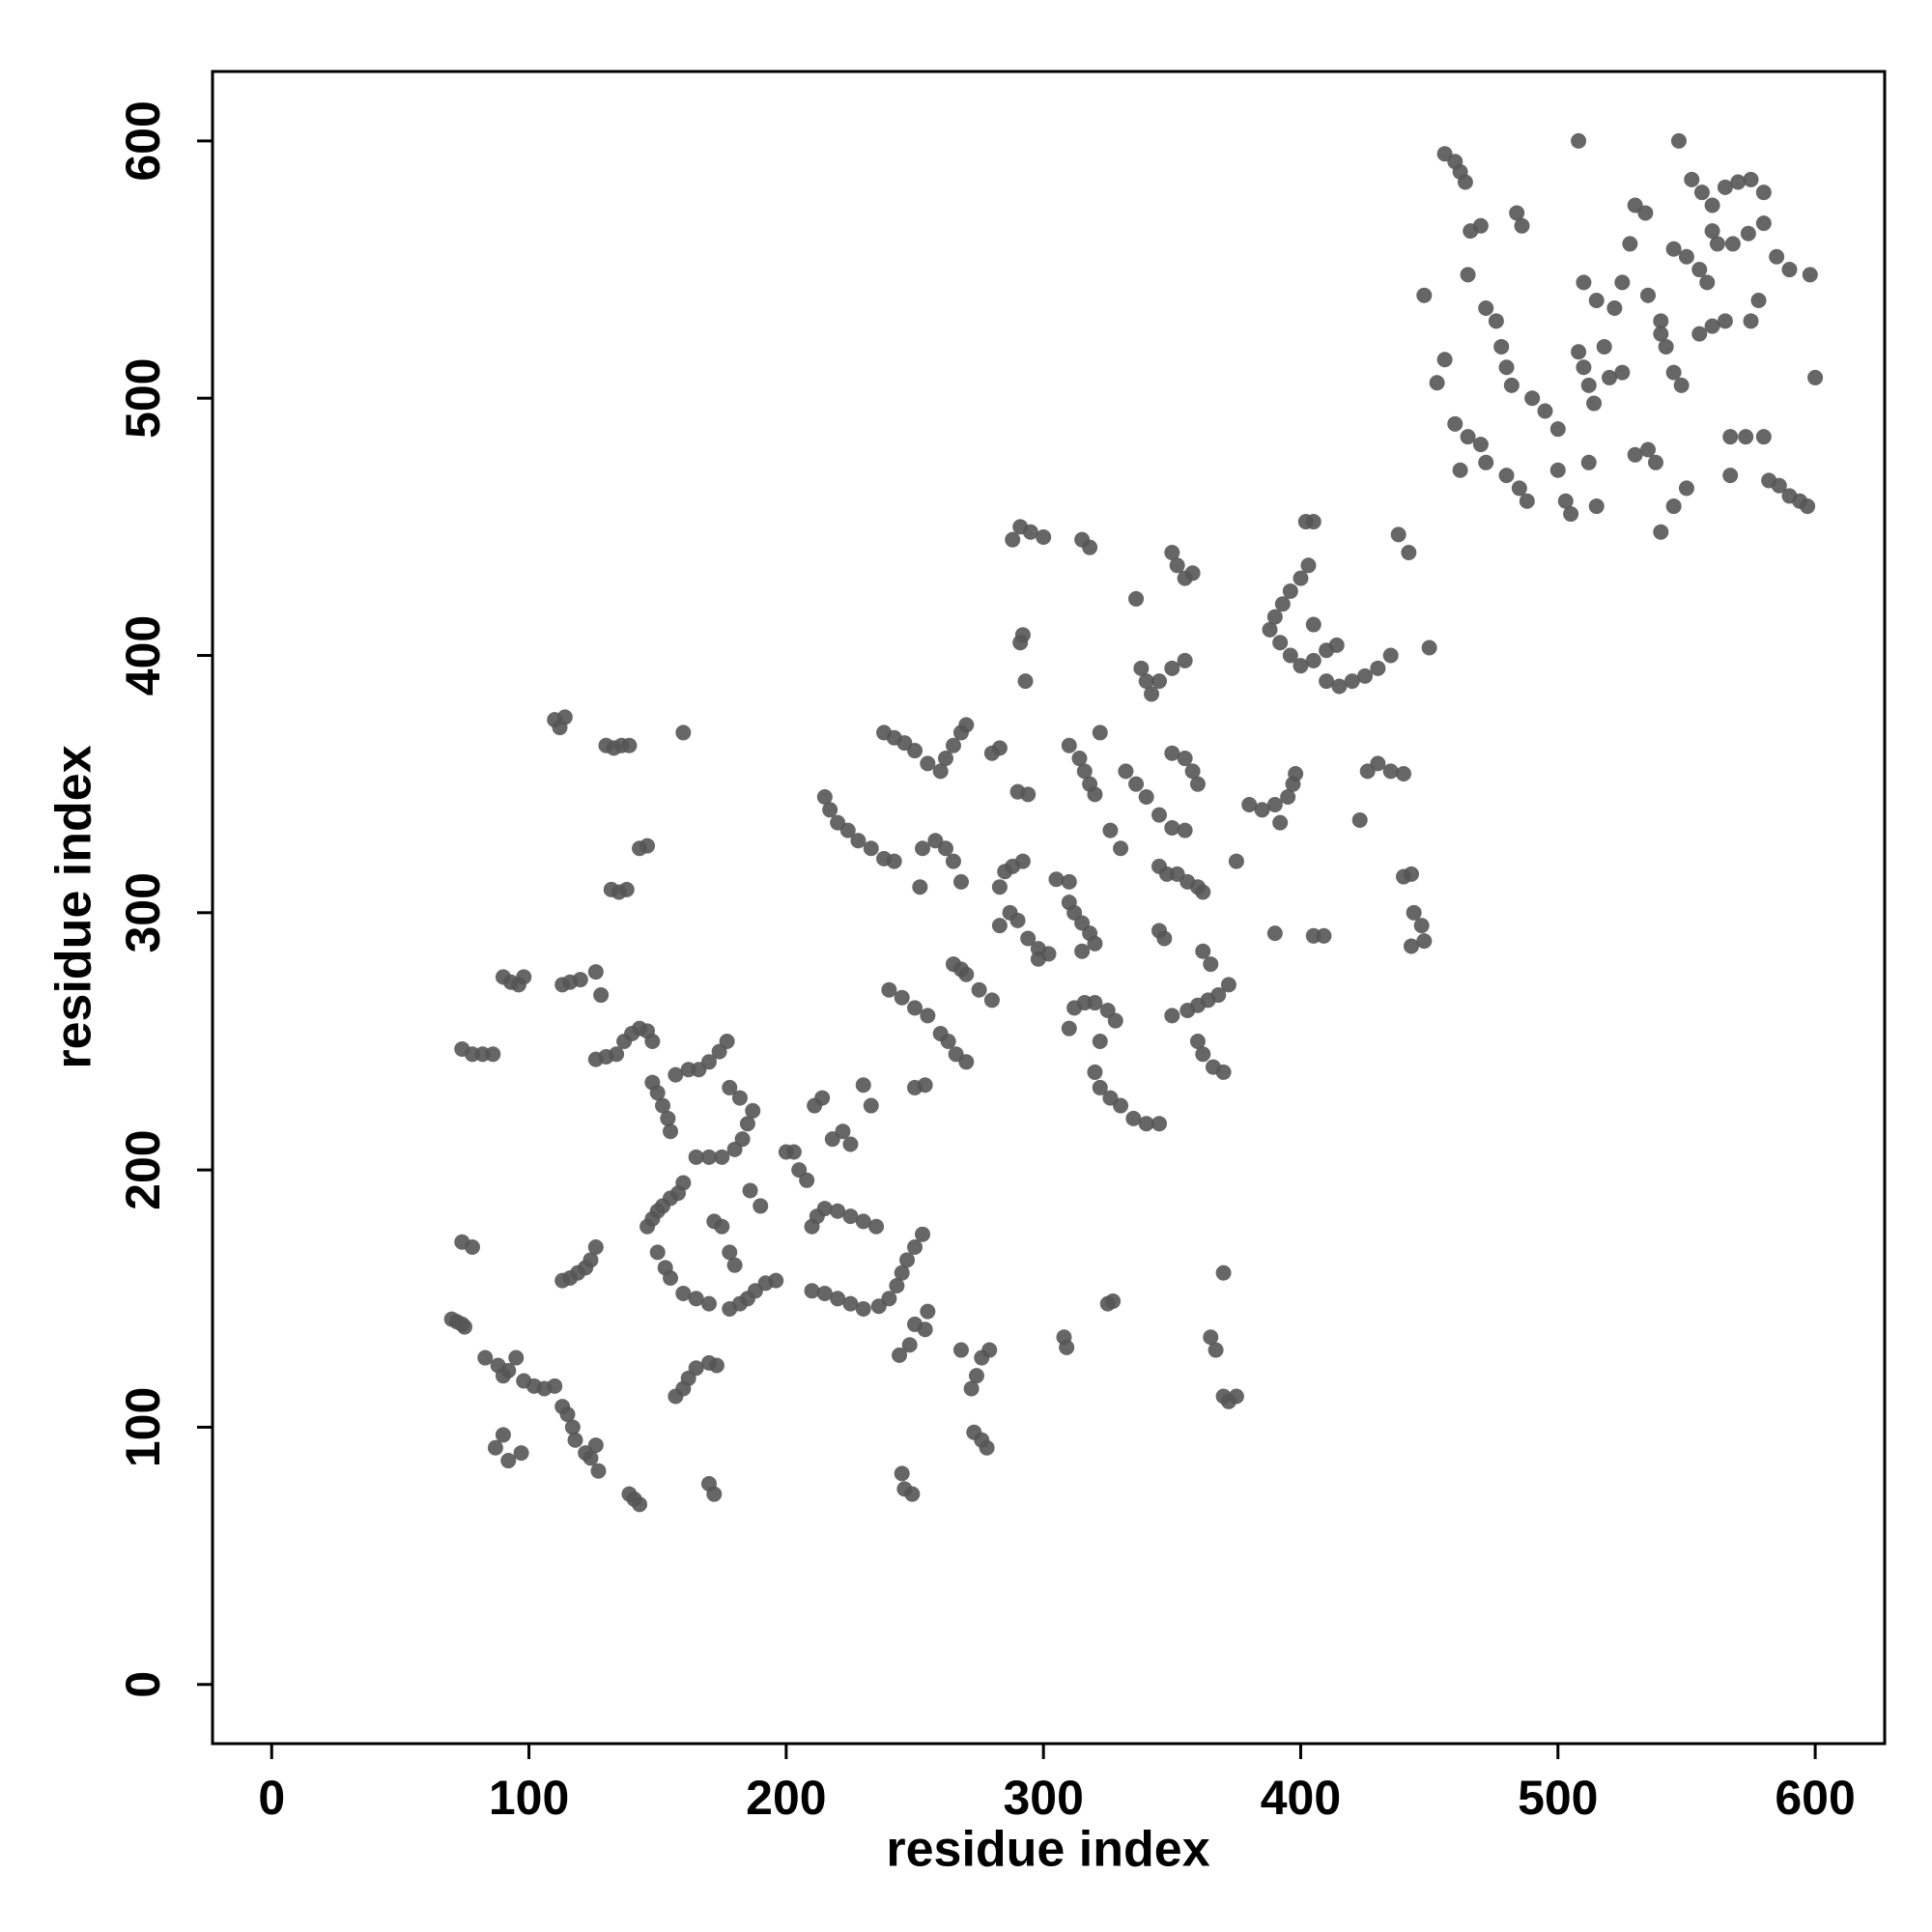 The width and height of the screenshot is (1932, 1932). Describe the element at coordinates (529, 1798) in the screenshot. I see `x-tick-label: 100` at that location.